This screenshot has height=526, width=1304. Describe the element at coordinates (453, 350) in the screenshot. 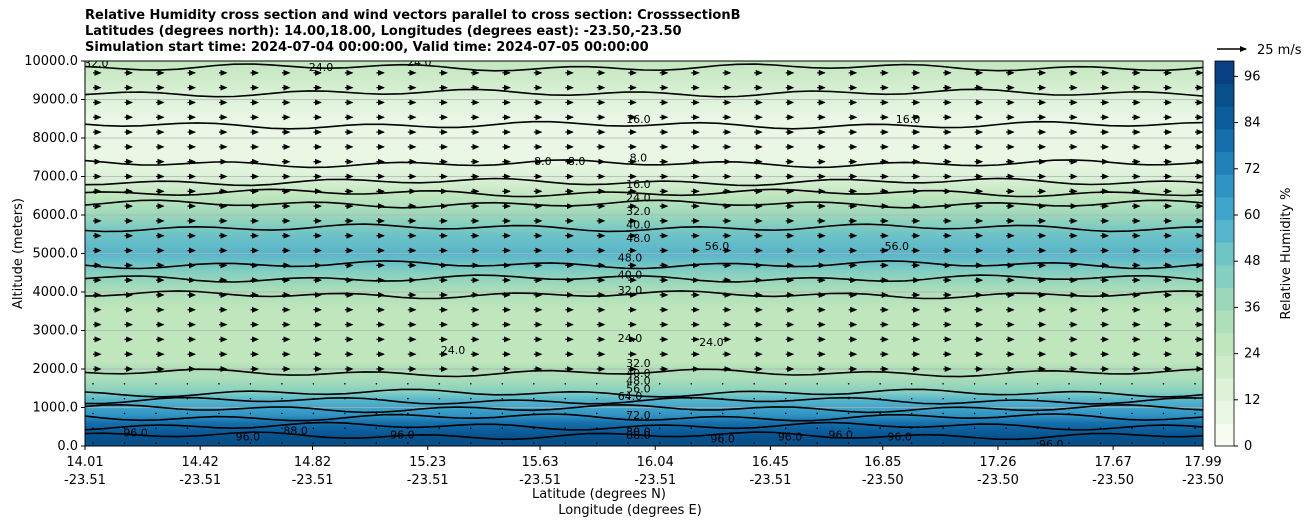

I see `contour-label-19: 24.0` at that location.